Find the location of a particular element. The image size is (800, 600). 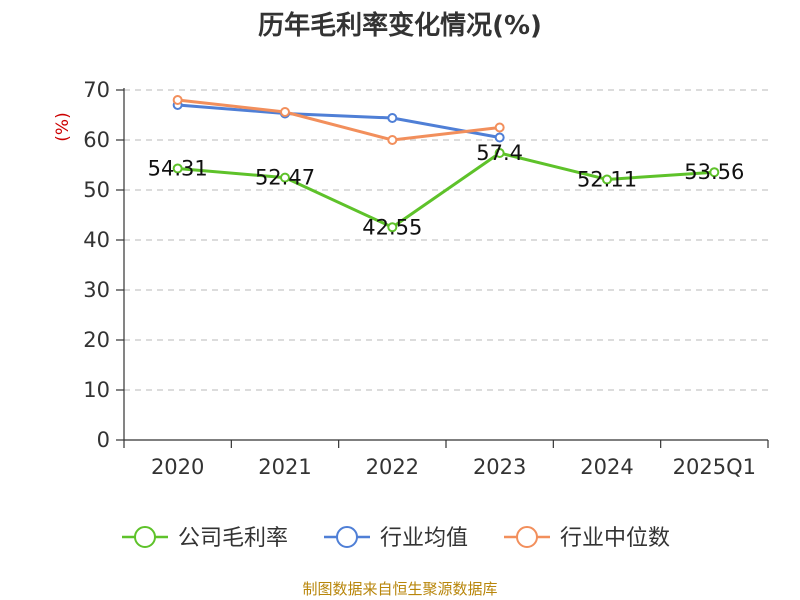

x-tick-label: 2022 is located at coordinates (392, 467).